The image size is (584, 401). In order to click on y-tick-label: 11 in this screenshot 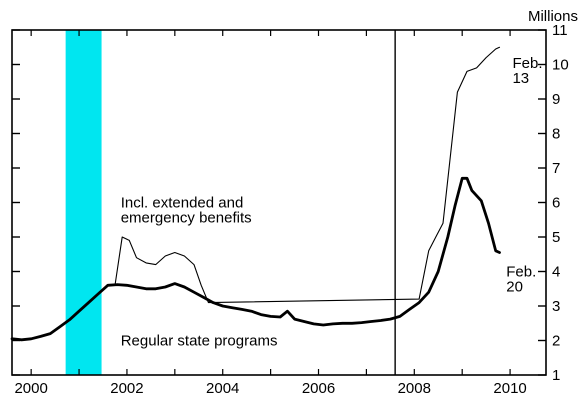, I will do `click(560, 30)`.